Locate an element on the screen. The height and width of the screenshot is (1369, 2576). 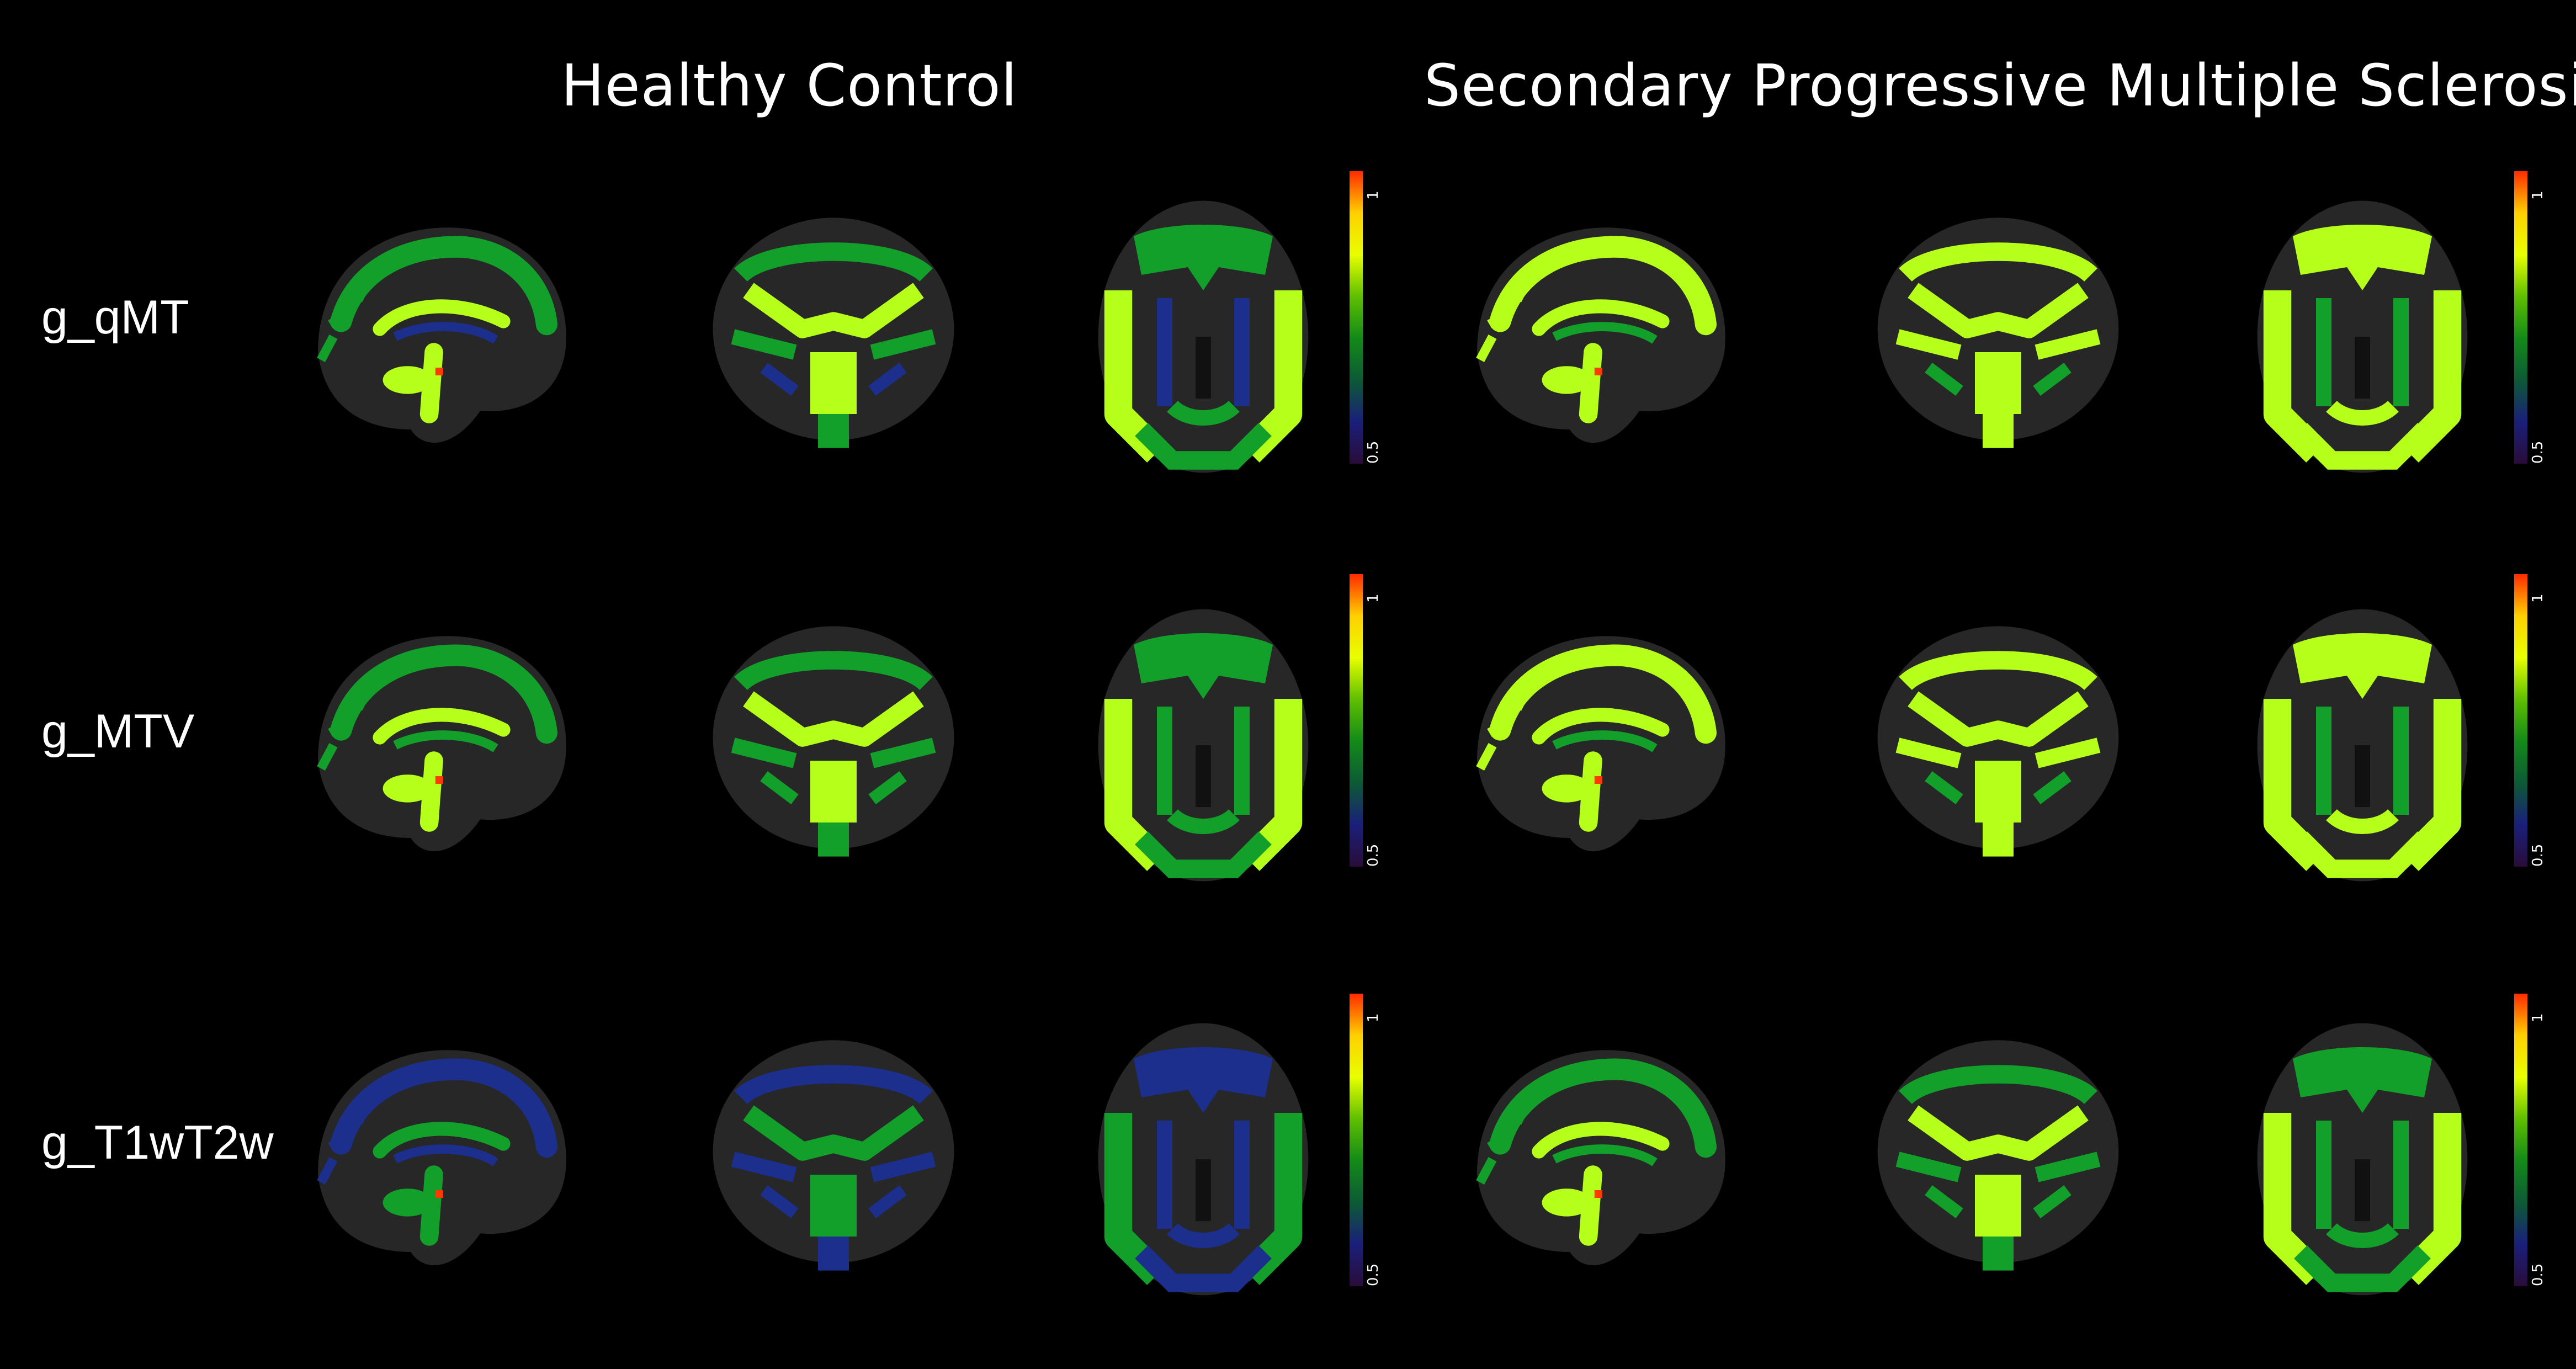
scan-spms-qmt-axial is located at coordinates (2362, 336).